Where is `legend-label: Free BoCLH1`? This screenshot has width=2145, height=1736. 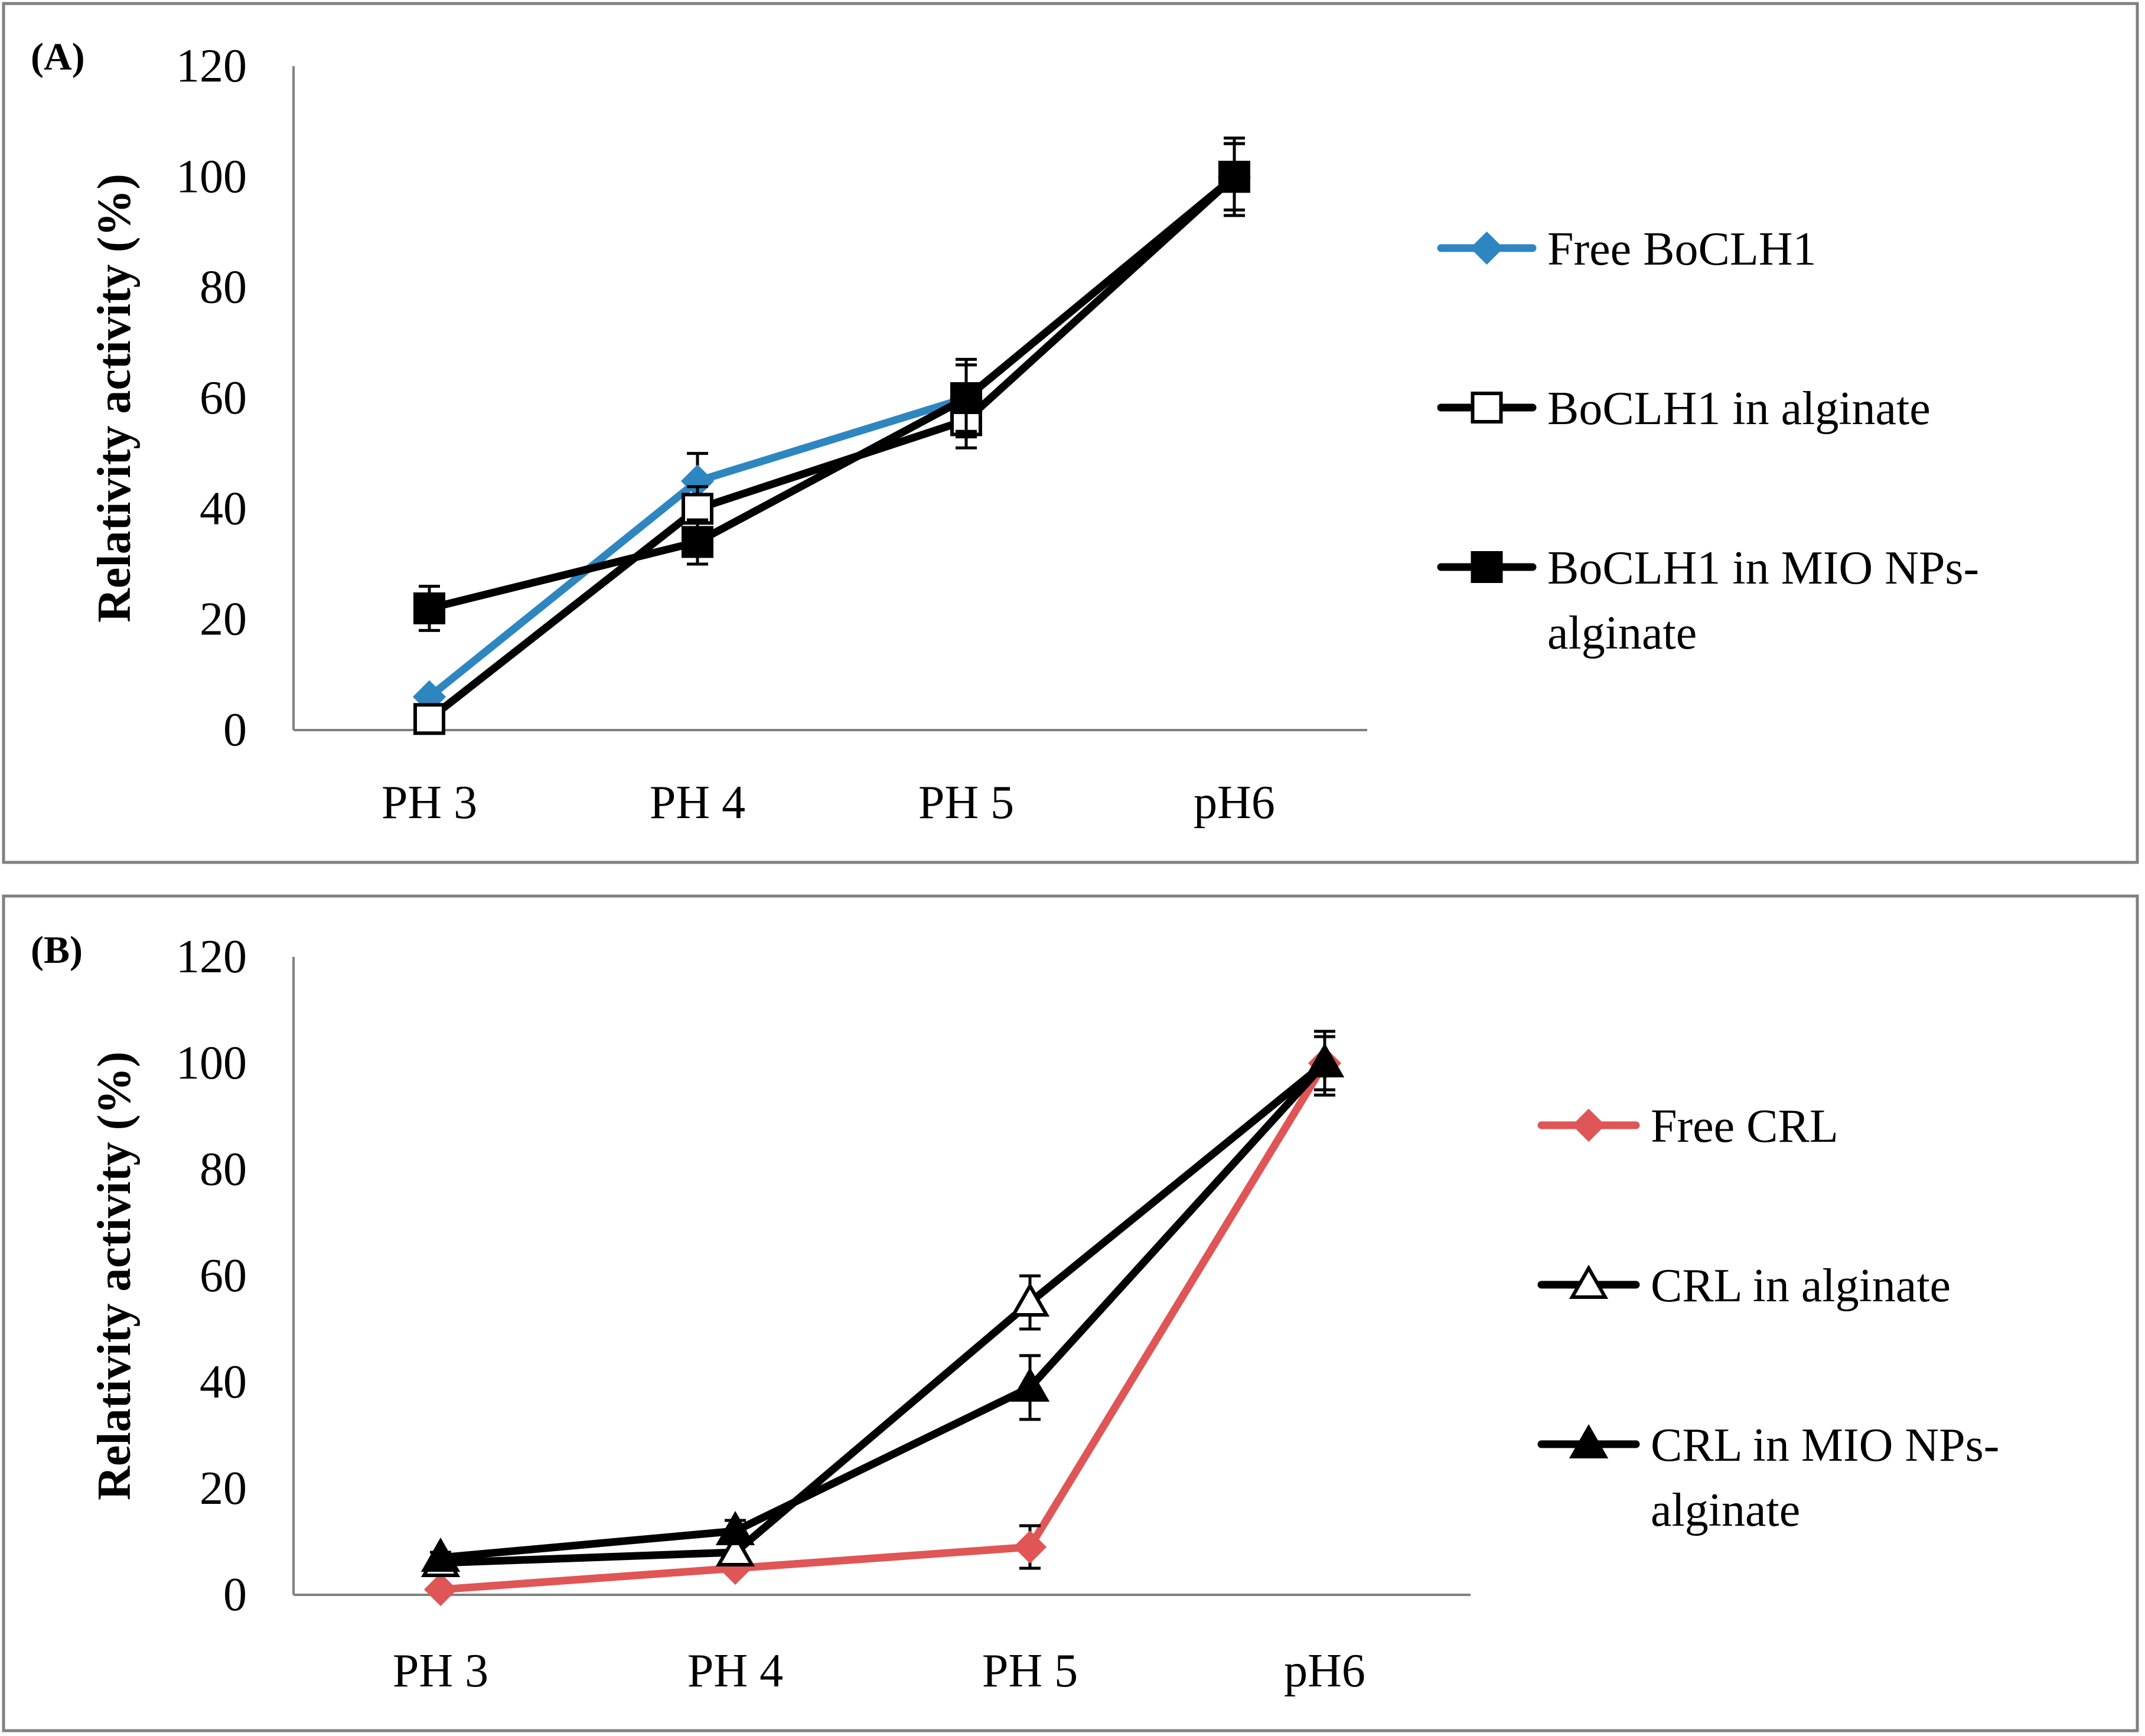
legend-label: Free BoCLH1 is located at coordinates (1682, 249).